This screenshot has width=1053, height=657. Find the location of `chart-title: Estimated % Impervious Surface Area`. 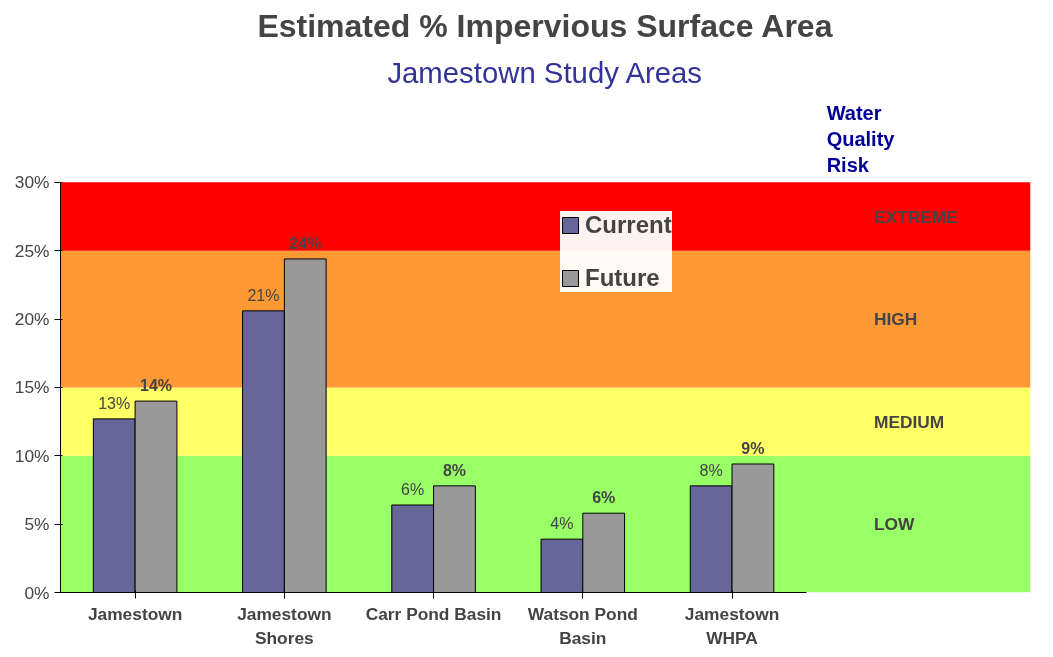

chart-title: Estimated % Impervious Surface Area is located at coordinates (545, 25).